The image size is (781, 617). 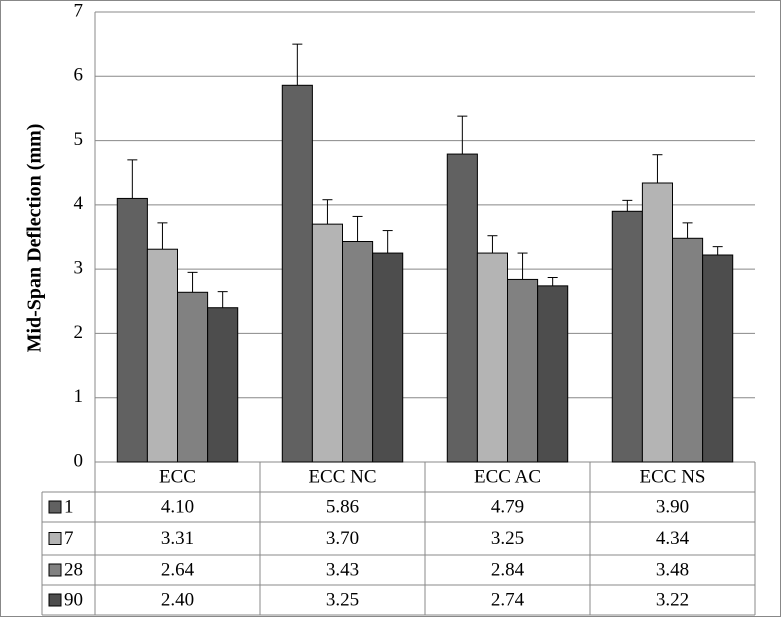 I want to click on table-value: 2.40, so click(x=177, y=599).